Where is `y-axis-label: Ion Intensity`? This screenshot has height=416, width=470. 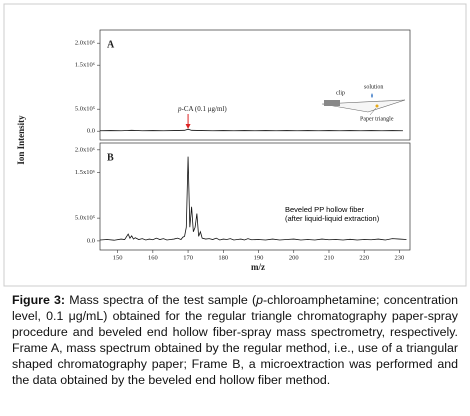
y-axis-label: Ion Intensity is located at coordinates (21, 140).